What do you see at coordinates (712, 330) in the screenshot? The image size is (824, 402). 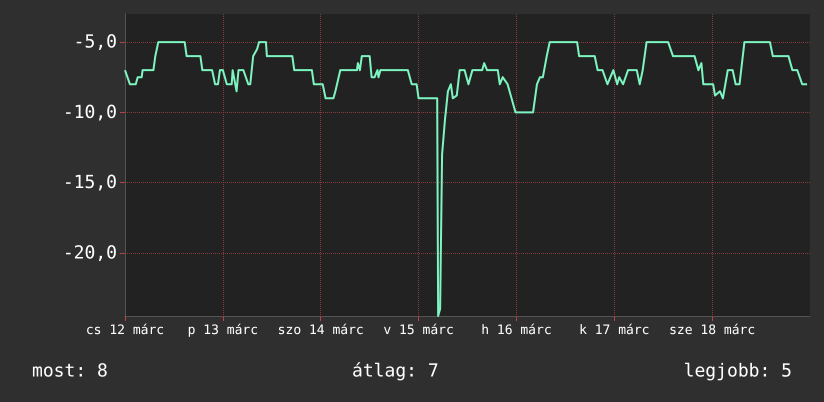 I see `x-tick-label: sze 18 márc` at bounding box center [712, 330].